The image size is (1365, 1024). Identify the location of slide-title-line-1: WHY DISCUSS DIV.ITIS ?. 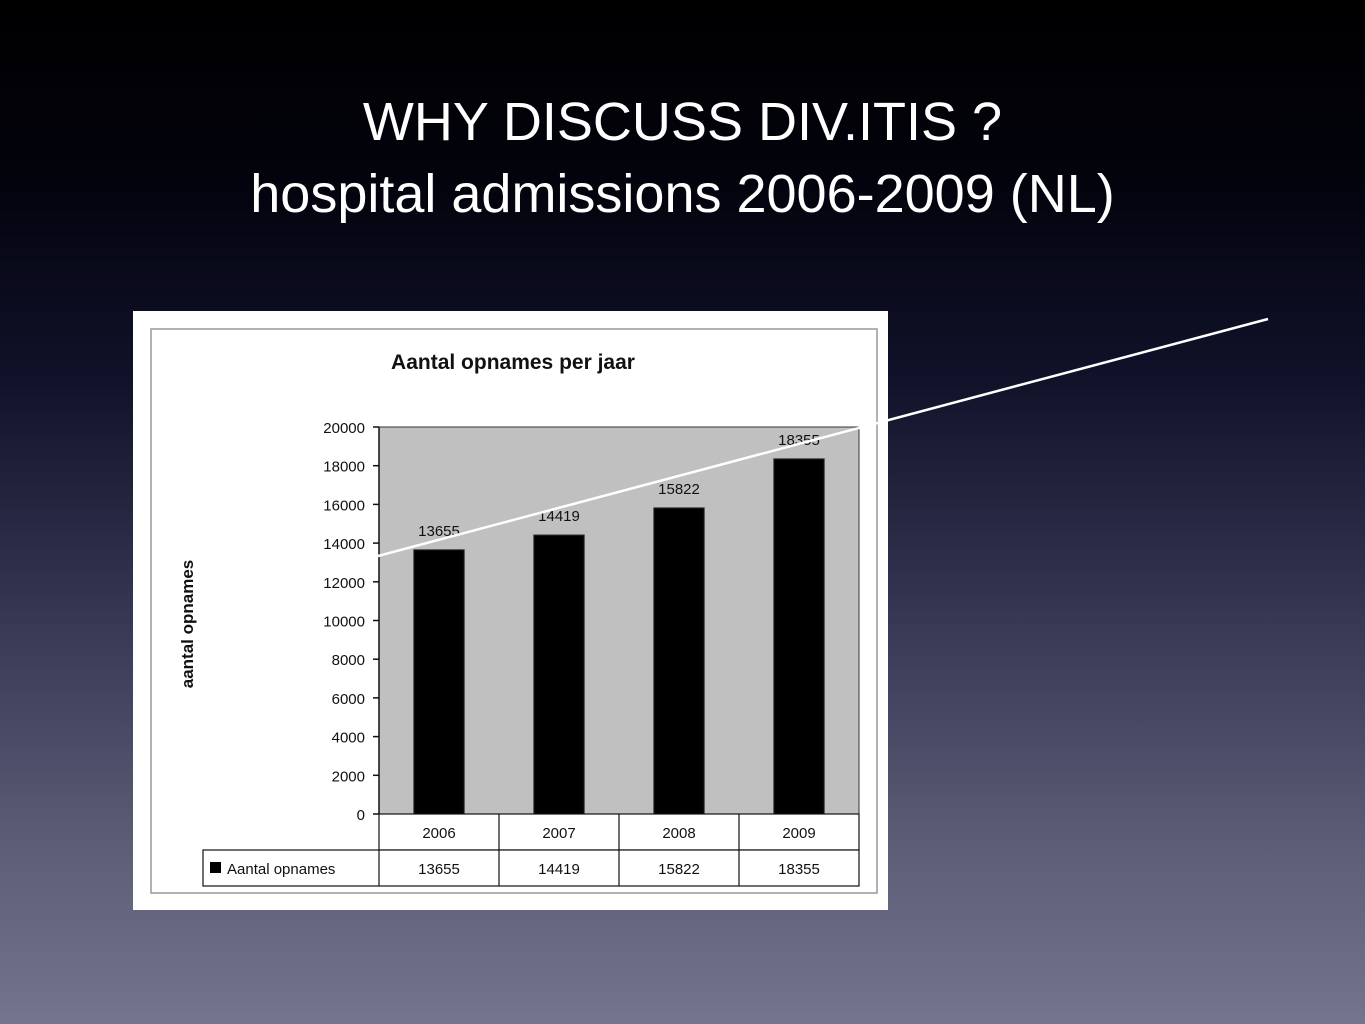
(682, 122).